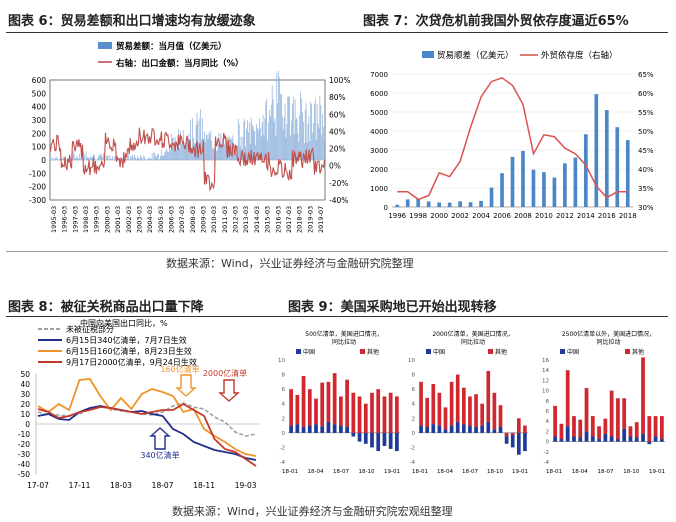 This screenshot has height=522, width=676. Describe the element at coordinates (65, 219) in the screenshot. I see `fig6-x-tick: 1996-03` at that location.